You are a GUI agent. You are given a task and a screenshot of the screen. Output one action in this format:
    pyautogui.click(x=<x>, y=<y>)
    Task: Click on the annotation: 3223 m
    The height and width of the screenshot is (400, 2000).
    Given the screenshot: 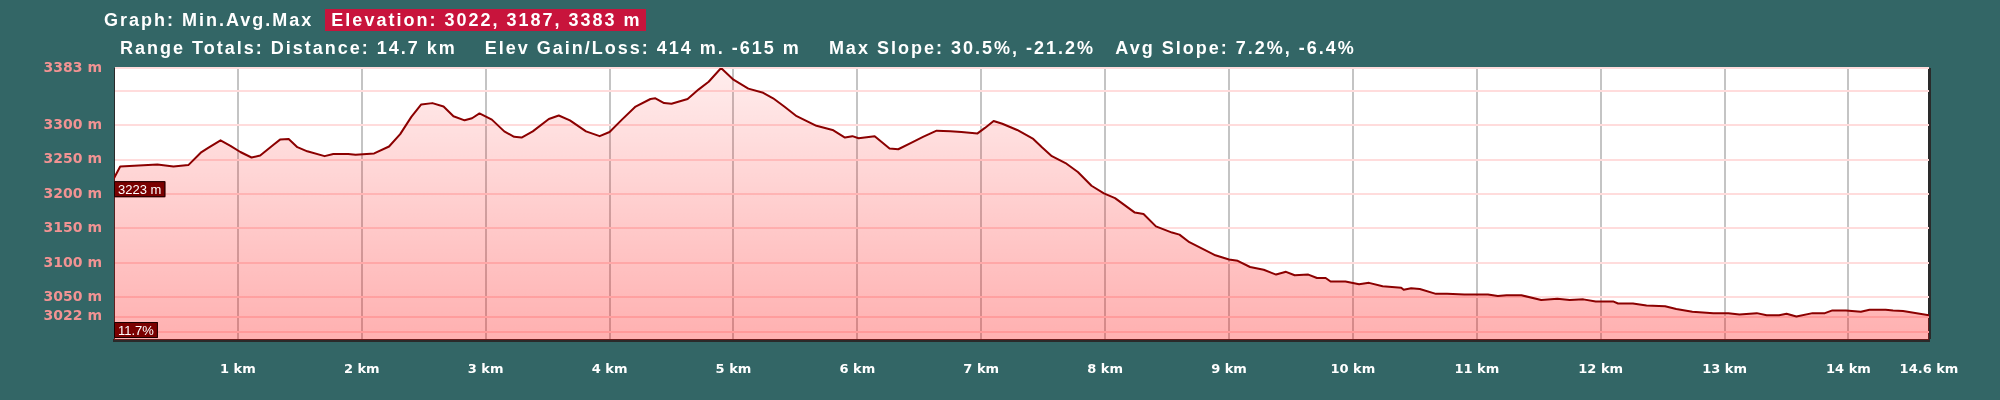 What is the action you would take?
    pyautogui.click(x=140, y=189)
    